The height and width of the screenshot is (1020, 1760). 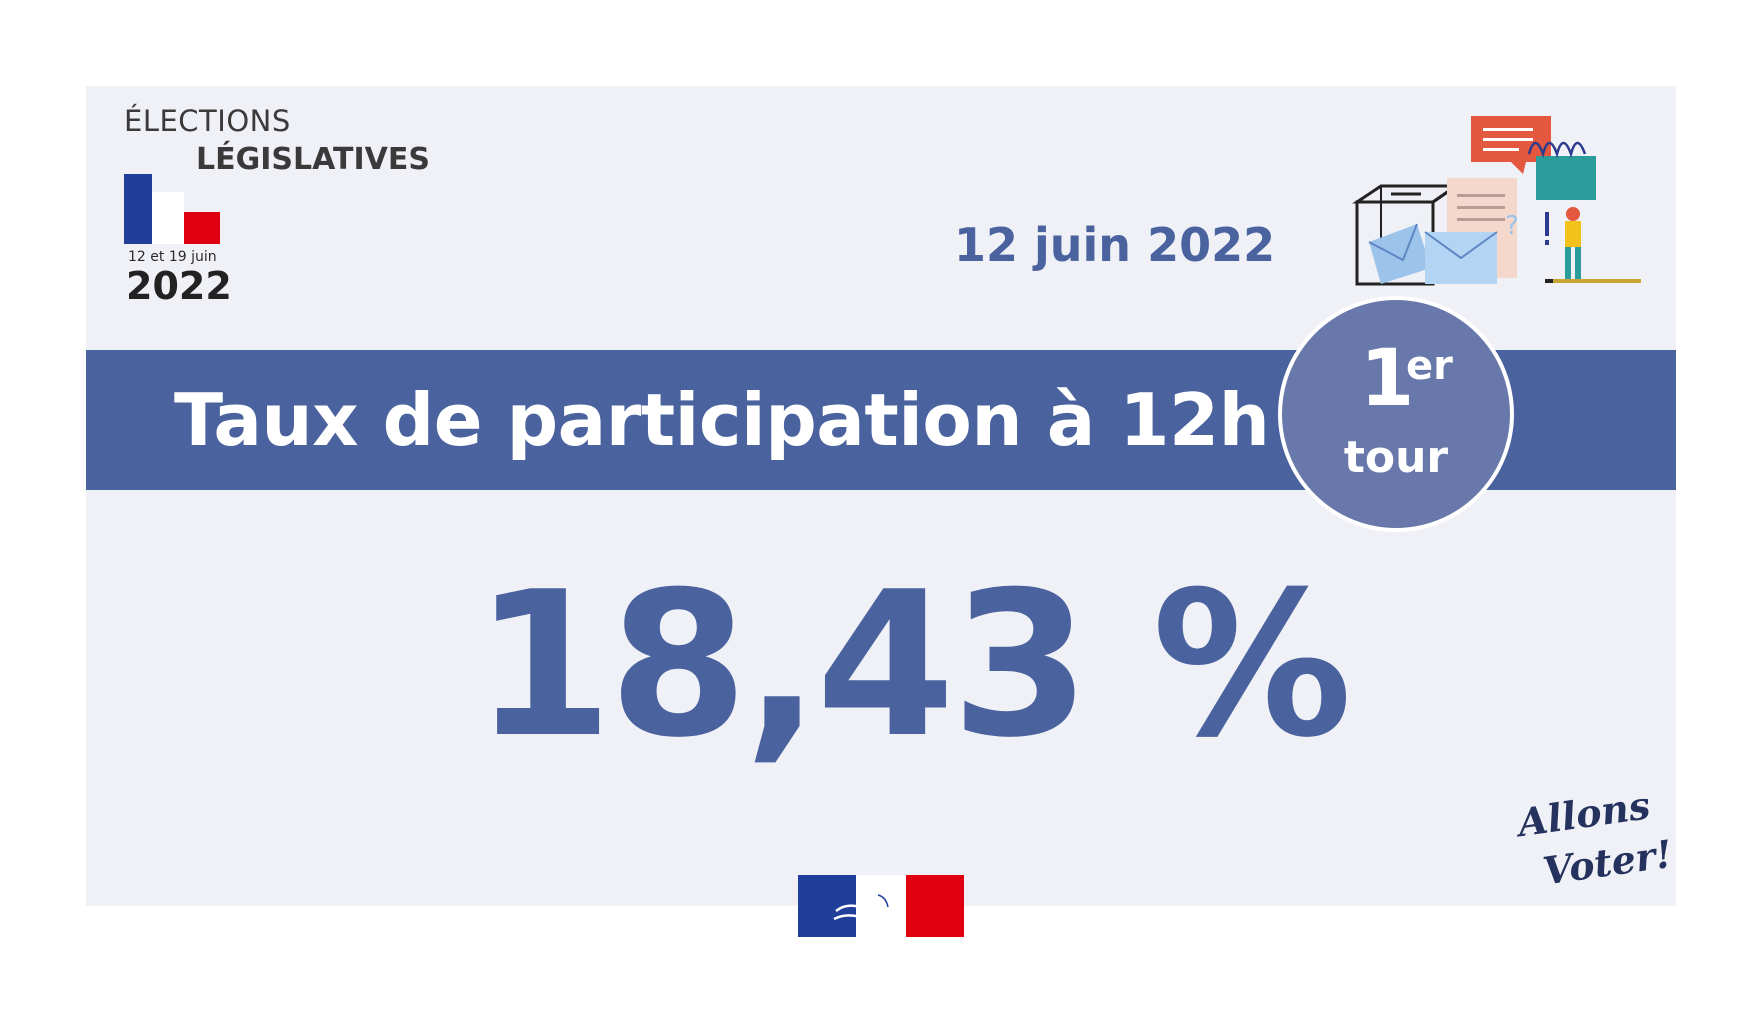 I want to click on ballot-box-illustration: ?, so click(x=1496, y=201).